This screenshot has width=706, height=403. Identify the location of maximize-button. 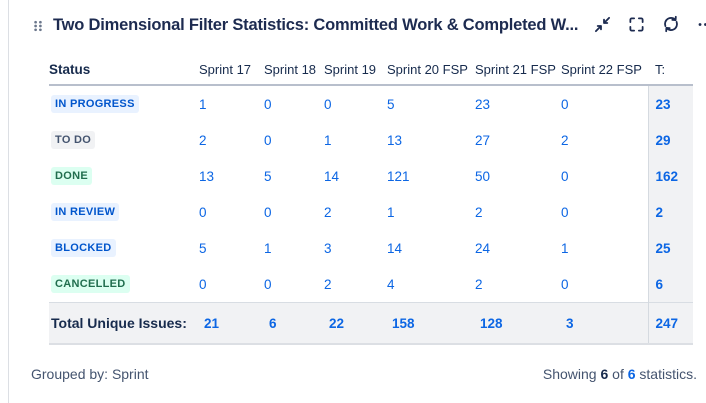
(636, 26).